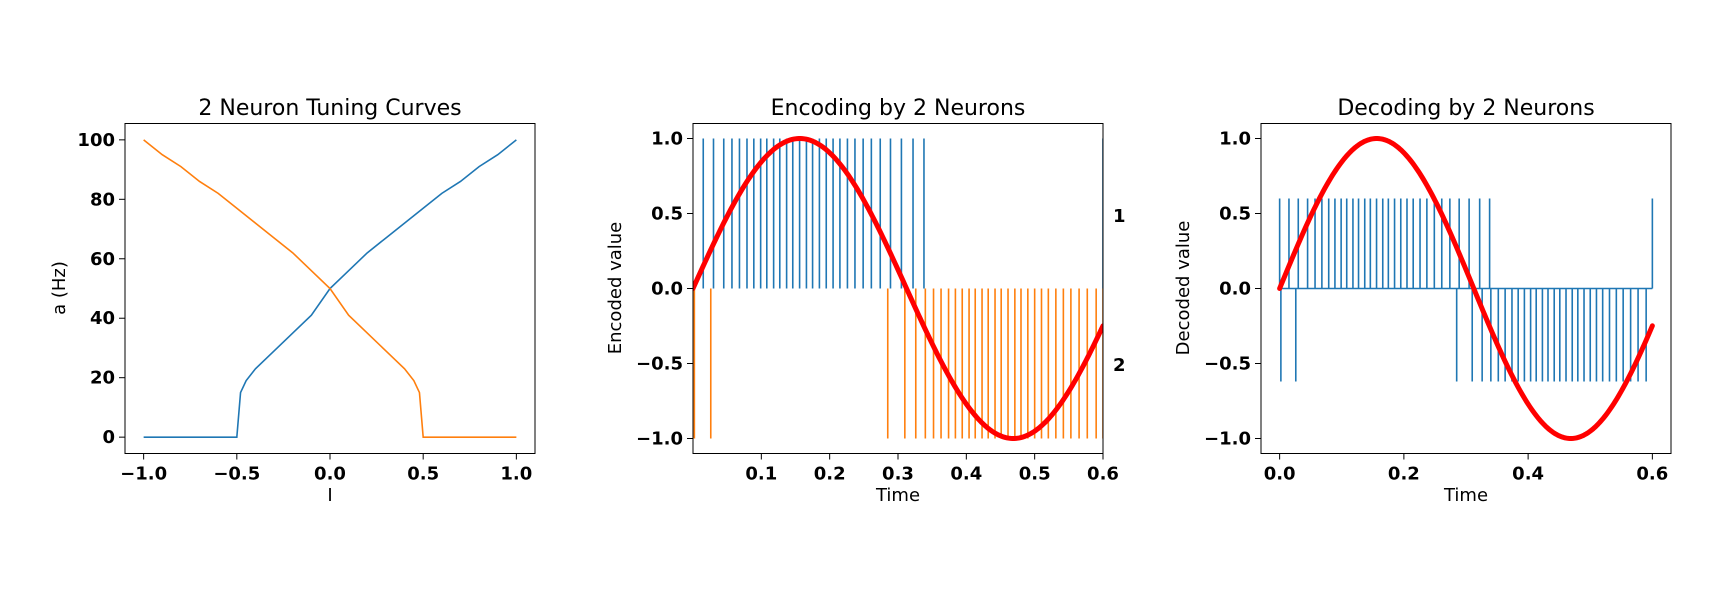  I want to click on y-axis-label: a (Hz), so click(59, 288).